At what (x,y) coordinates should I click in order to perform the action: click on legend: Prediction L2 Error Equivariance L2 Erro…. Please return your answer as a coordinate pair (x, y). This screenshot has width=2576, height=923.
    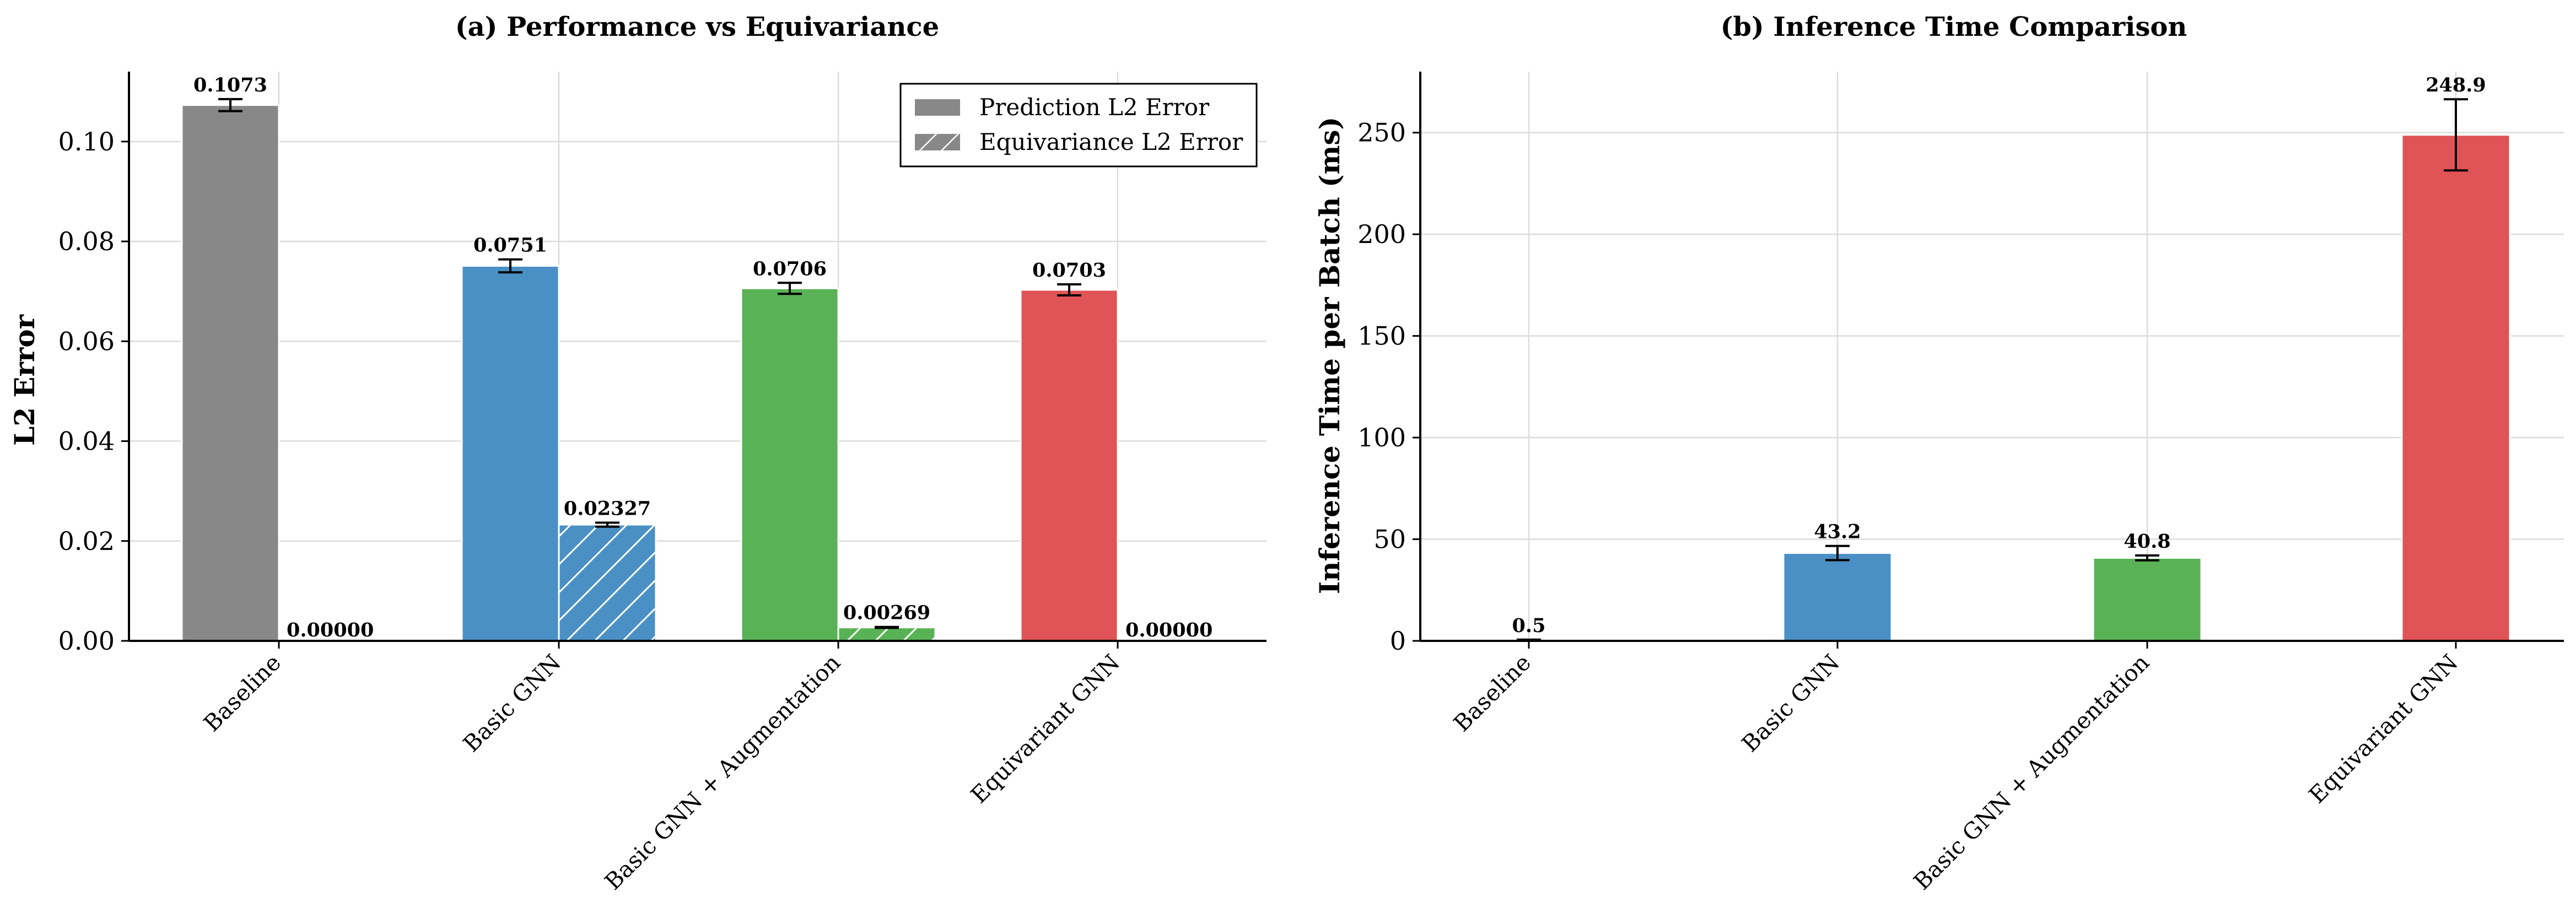
    Looking at the image, I should click on (1078, 125).